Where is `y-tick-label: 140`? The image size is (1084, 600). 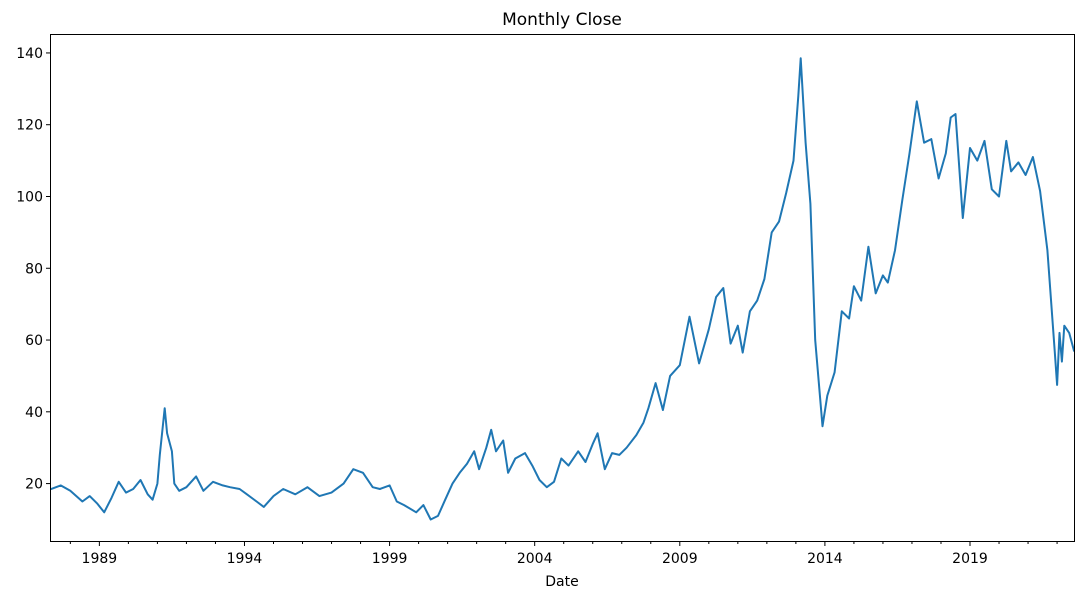
y-tick-label: 140 is located at coordinates (29, 54).